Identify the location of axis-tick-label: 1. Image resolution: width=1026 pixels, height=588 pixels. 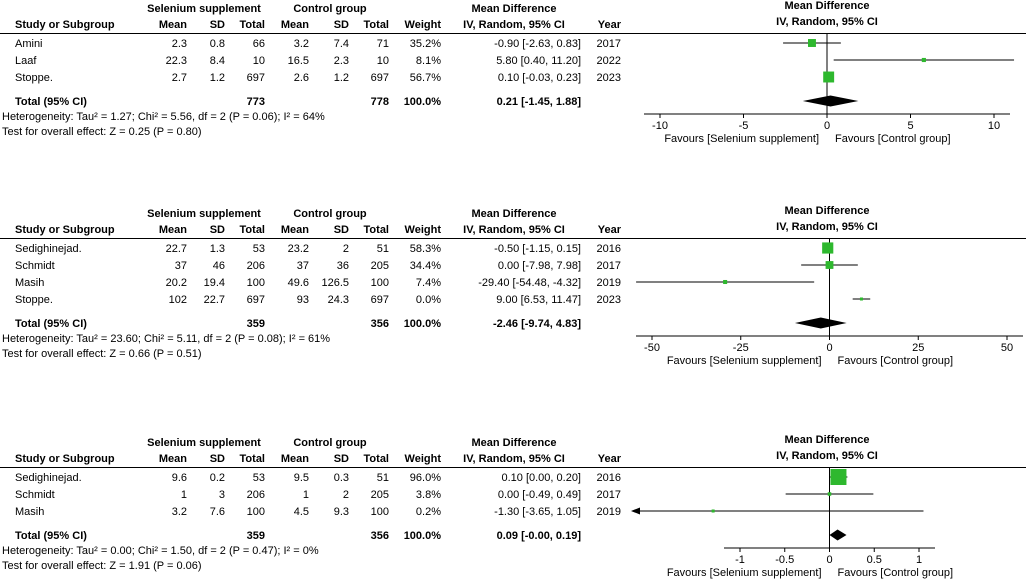
(919, 560).